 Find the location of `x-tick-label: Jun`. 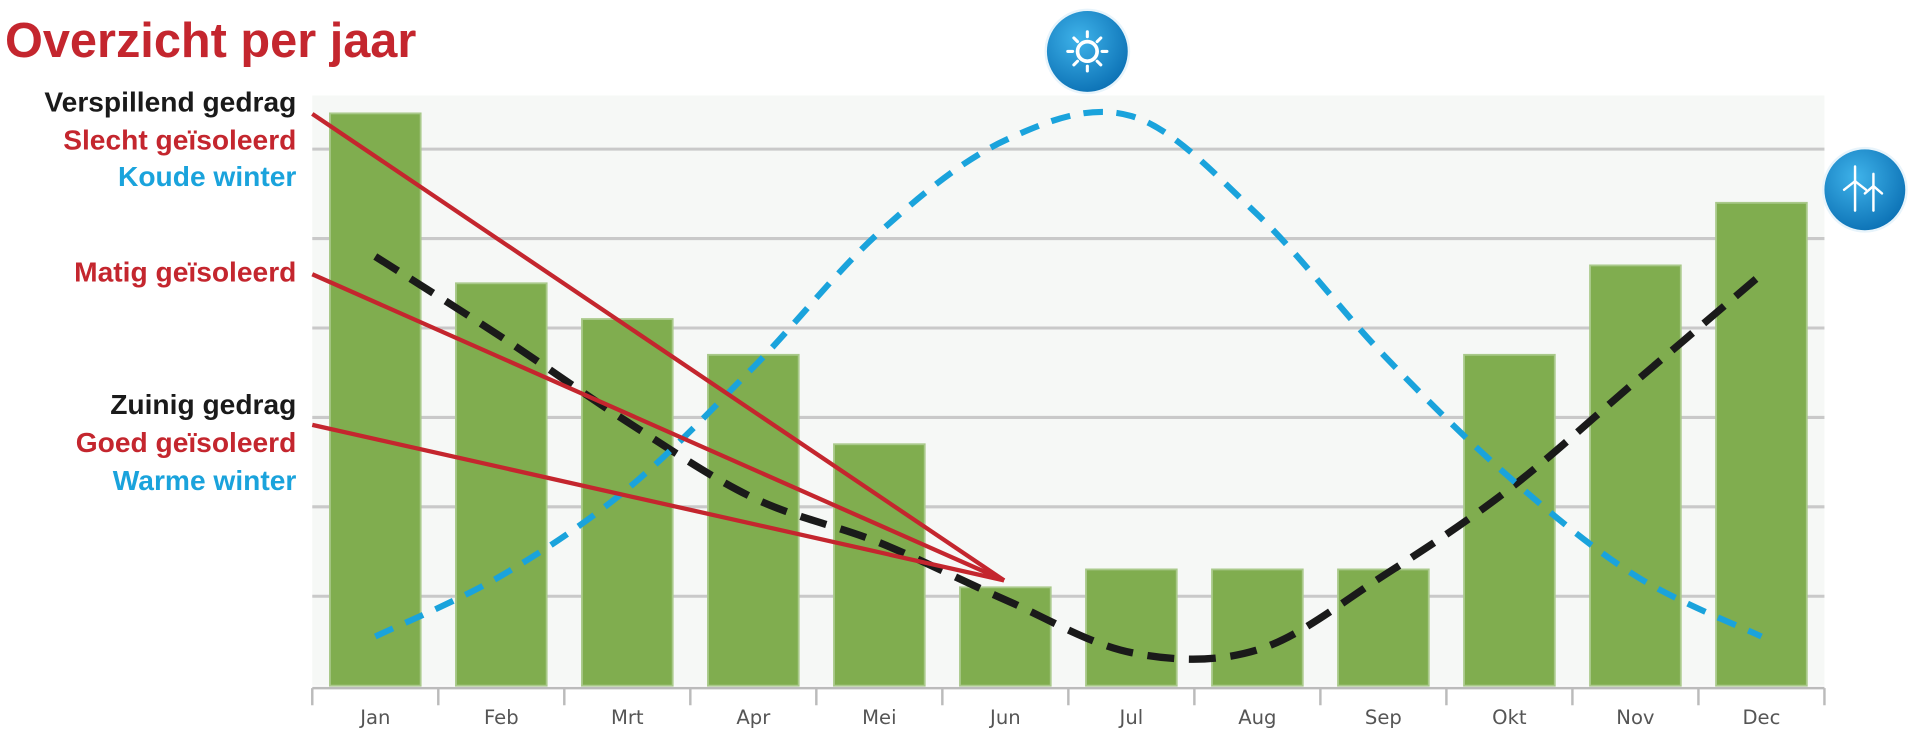

x-tick-label: Jun is located at coordinates (1004, 717).